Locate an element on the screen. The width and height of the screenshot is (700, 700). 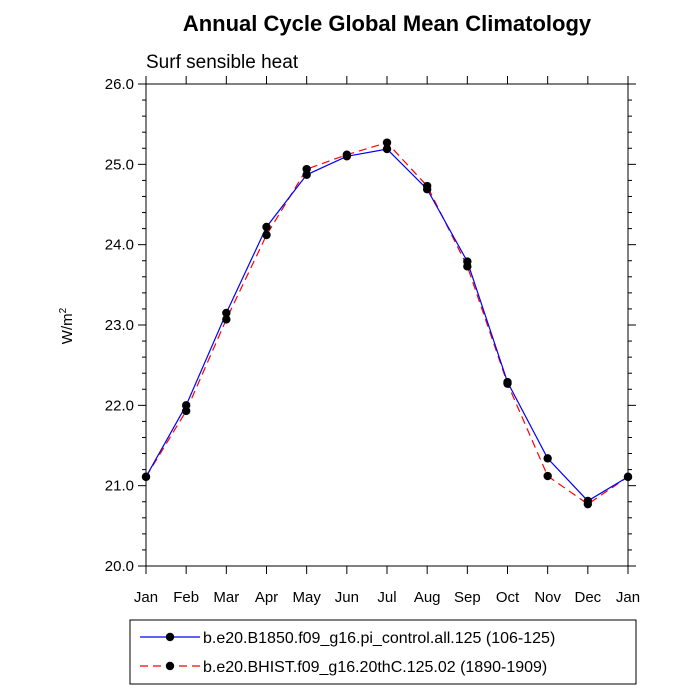
y-axis-label-text: W/m is located at coordinates (67, 328).